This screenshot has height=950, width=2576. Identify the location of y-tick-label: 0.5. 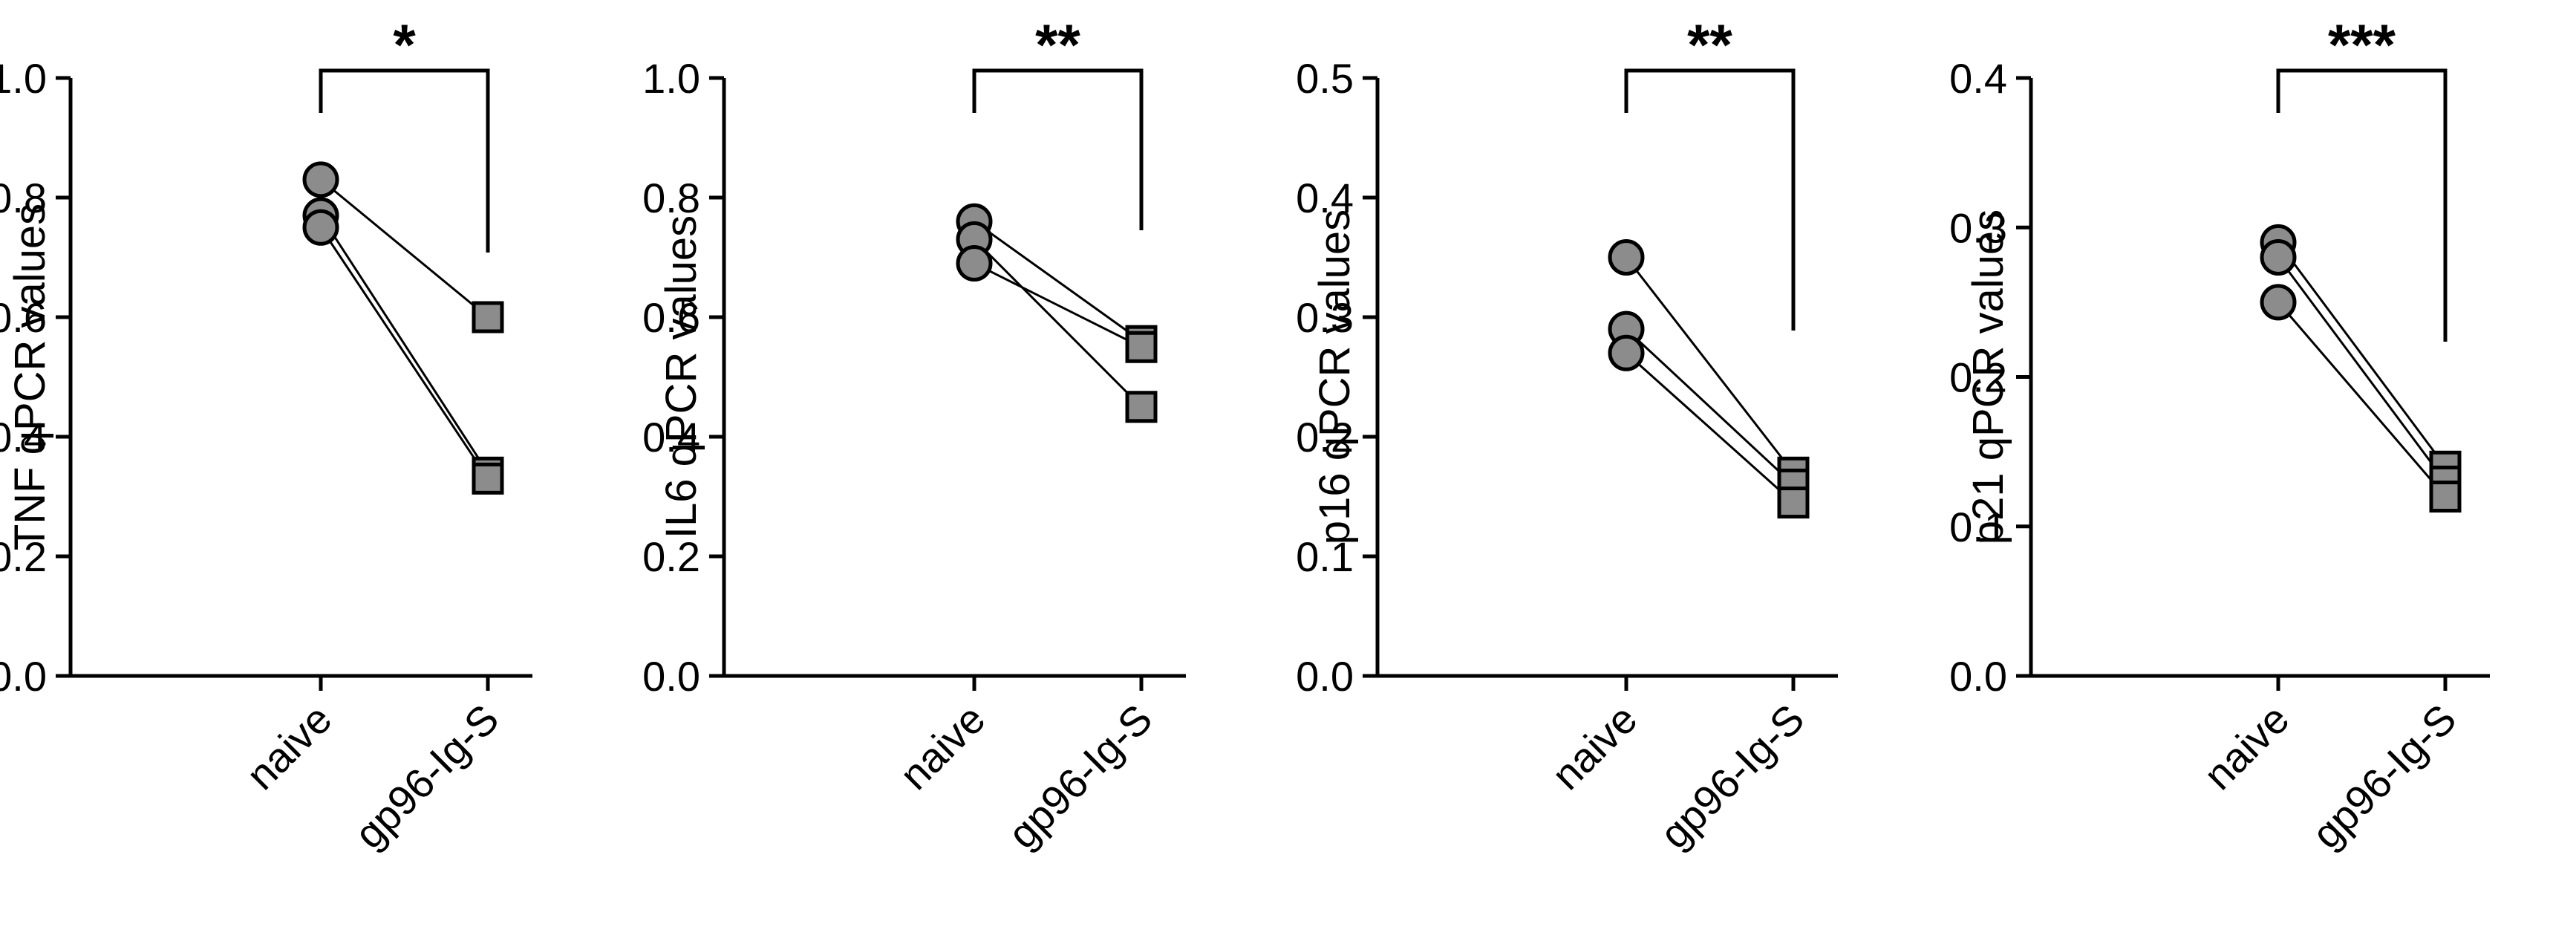
(1325, 78).